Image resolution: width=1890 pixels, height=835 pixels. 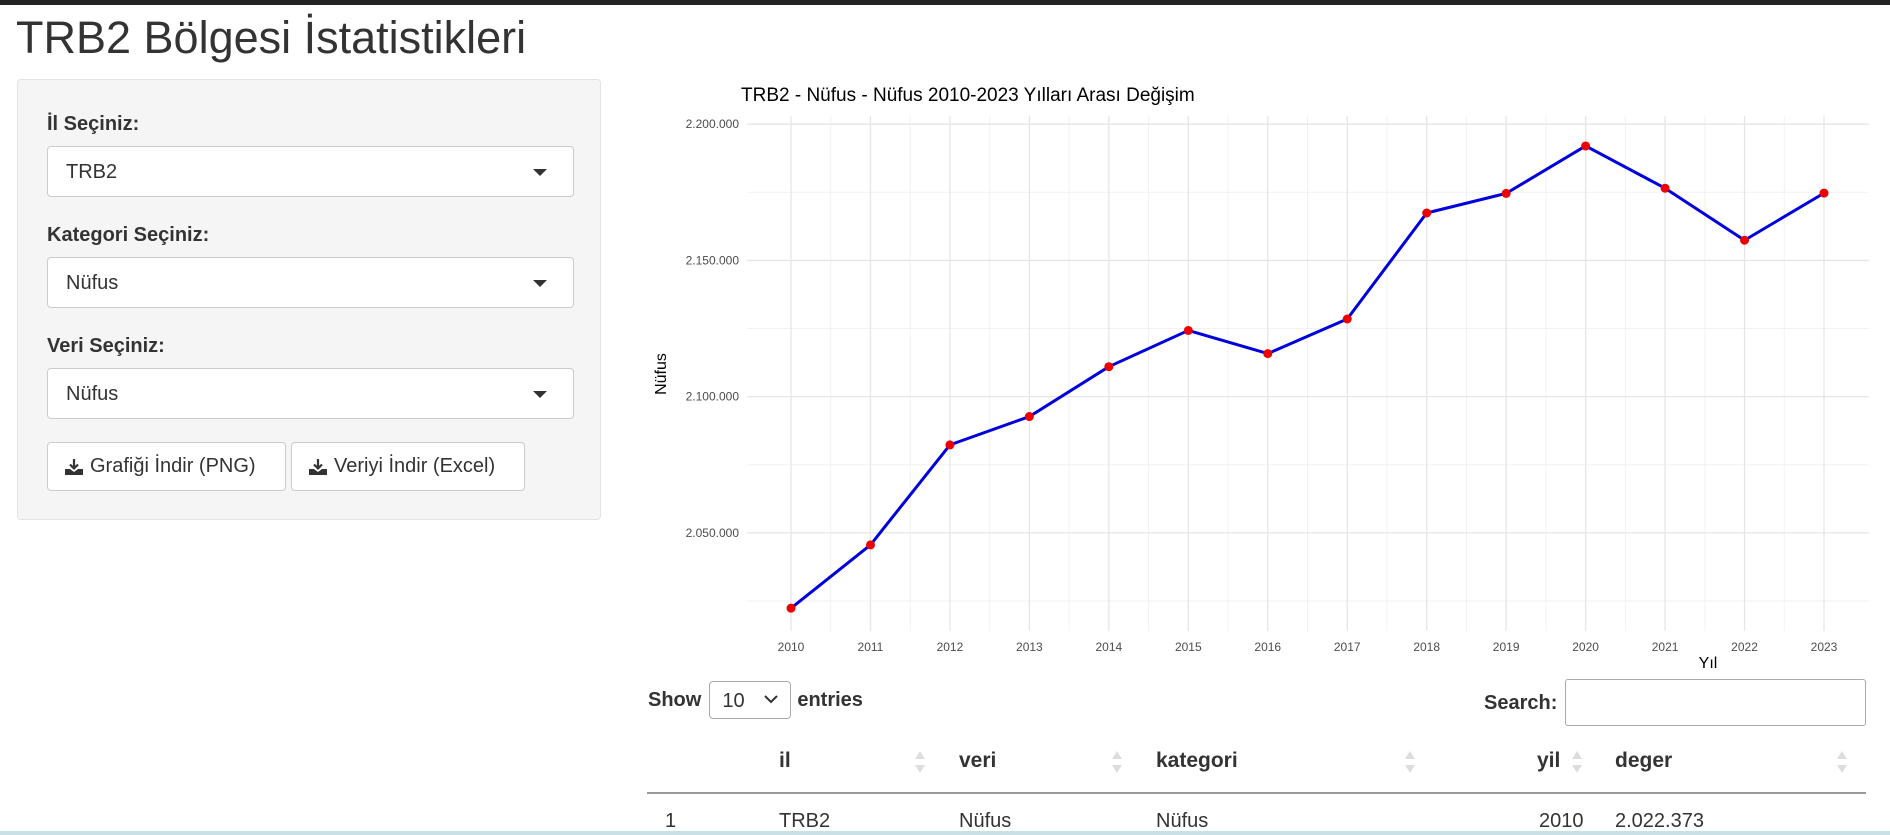 What do you see at coordinates (1426, 647) in the screenshot?
I see `x-tick-label: 2018` at bounding box center [1426, 647].